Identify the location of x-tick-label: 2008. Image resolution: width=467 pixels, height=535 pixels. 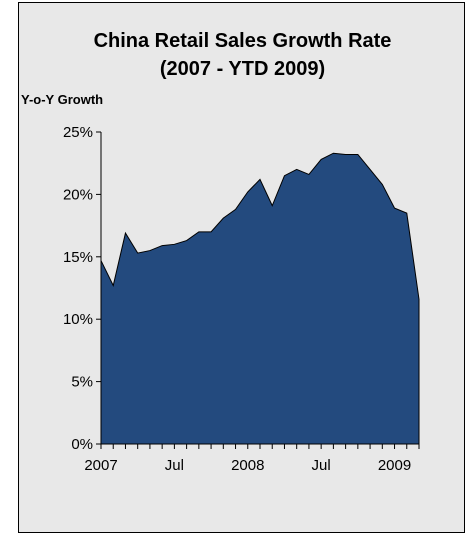
(247, 465).